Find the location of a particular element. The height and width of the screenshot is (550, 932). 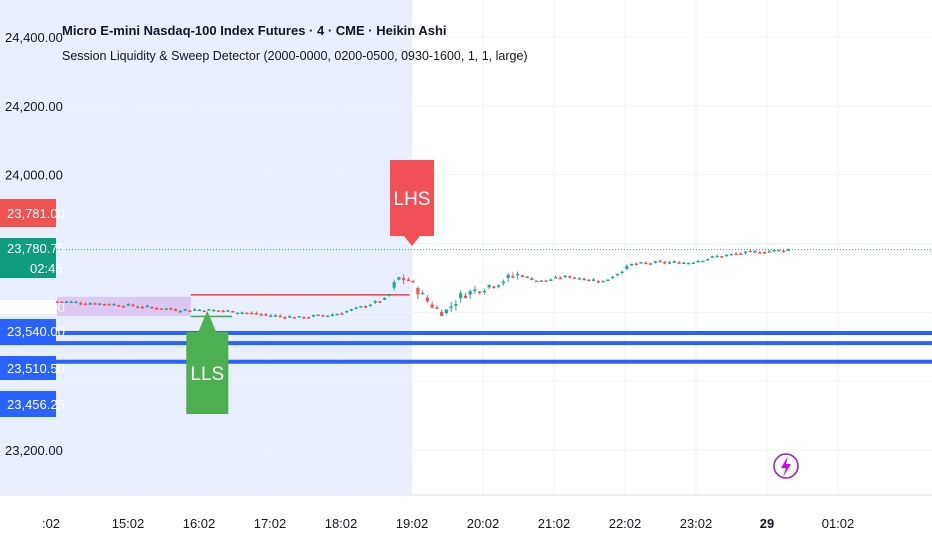

price-badge-blue: 23,510.50 is located at coordinates (32, 368).